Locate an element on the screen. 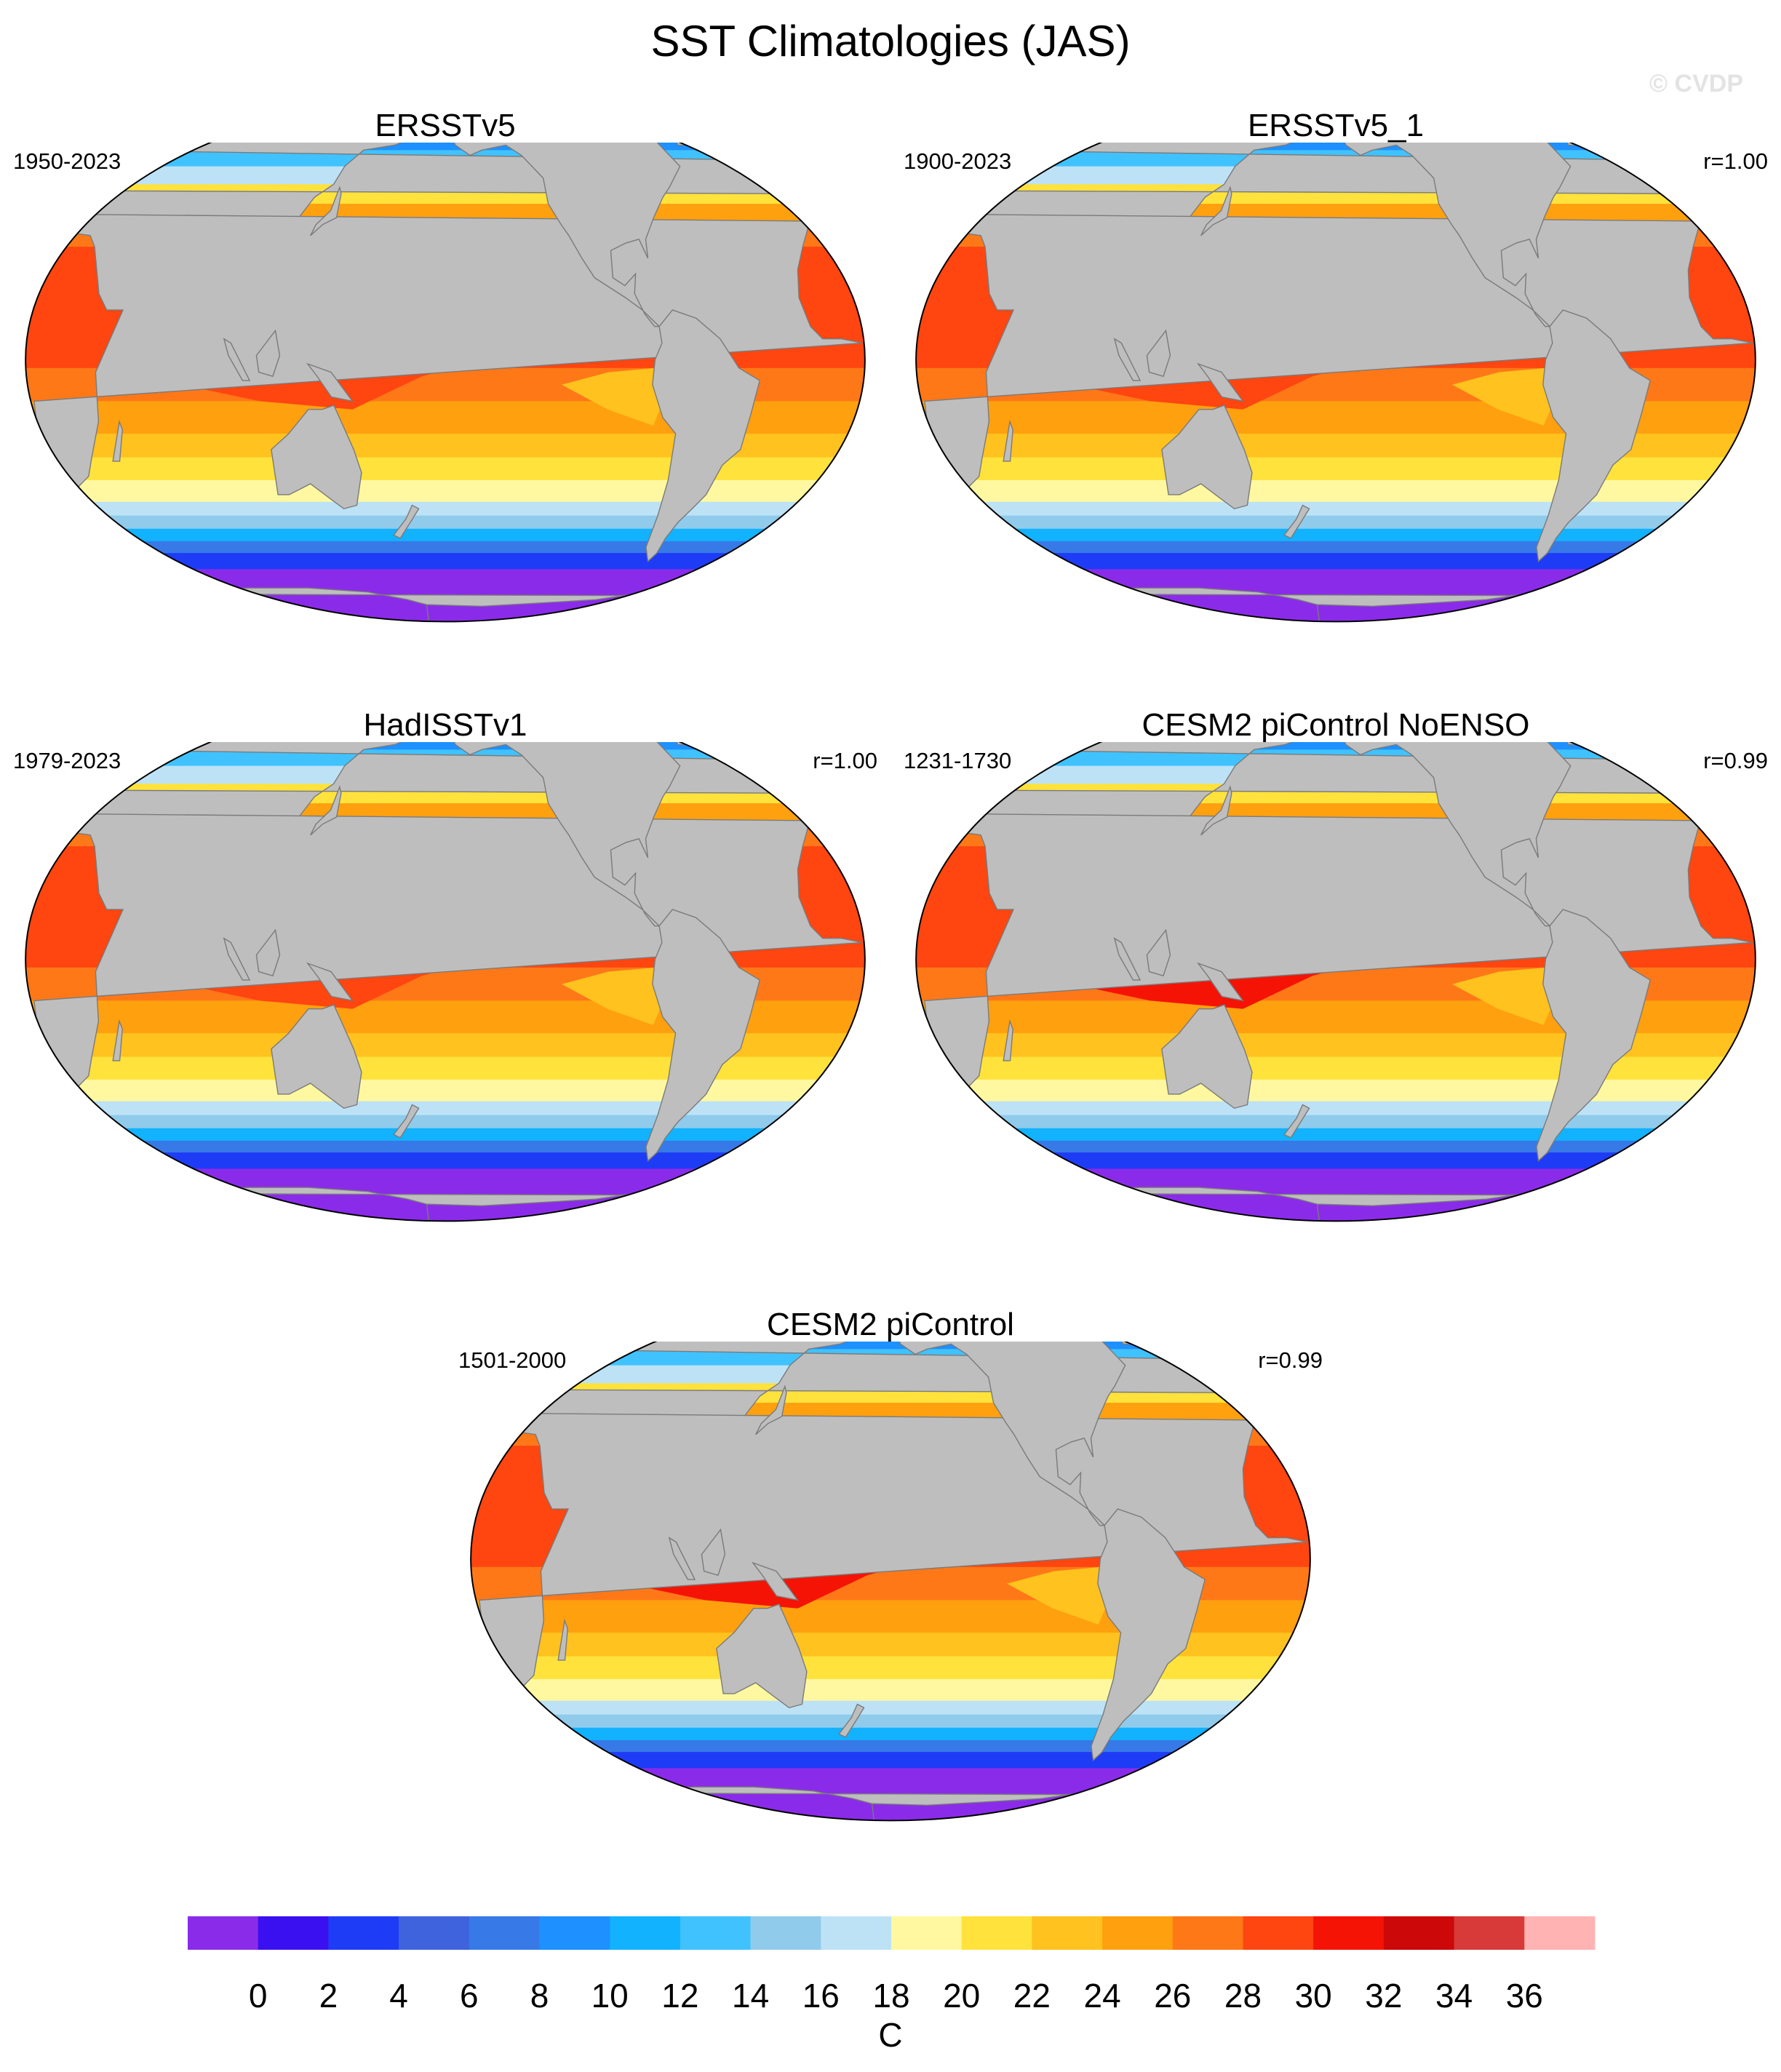 The width and height of the screenshot is (1781, 2072). colorbar-tick-label: 22 is located at coordinates (1032, 1996).